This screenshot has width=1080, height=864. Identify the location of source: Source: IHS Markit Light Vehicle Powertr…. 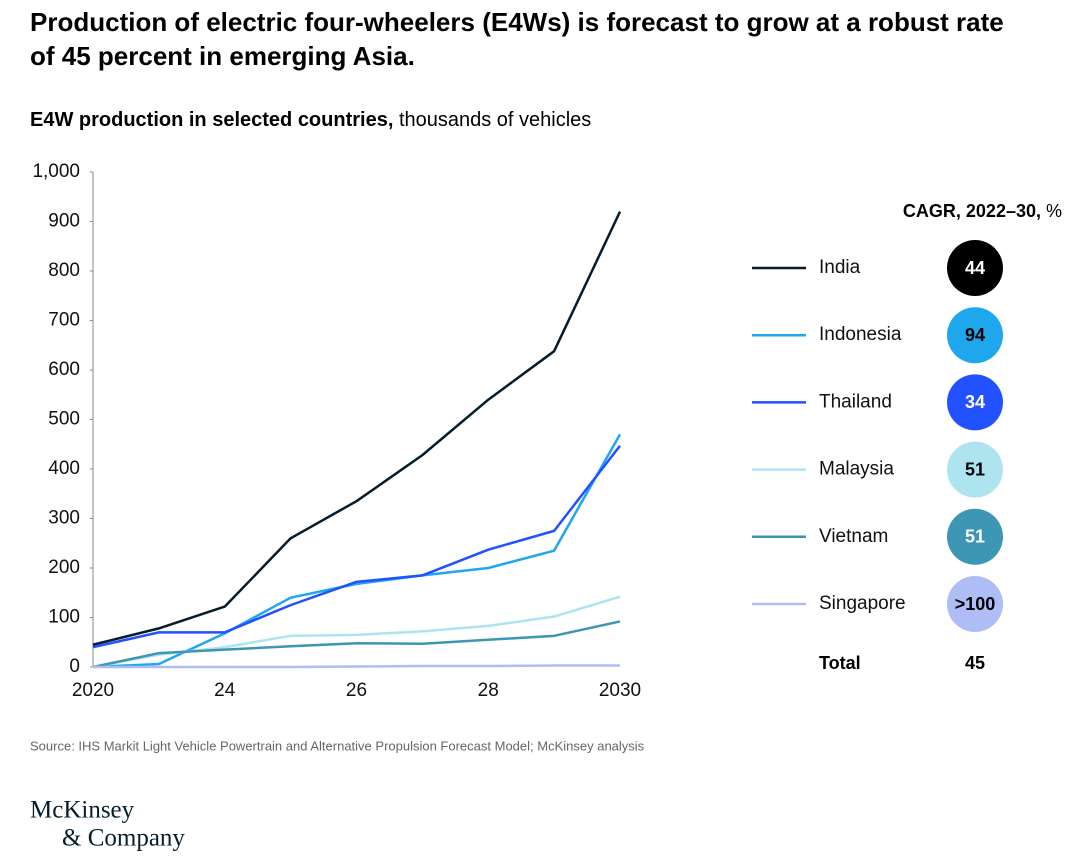
(337, 745).